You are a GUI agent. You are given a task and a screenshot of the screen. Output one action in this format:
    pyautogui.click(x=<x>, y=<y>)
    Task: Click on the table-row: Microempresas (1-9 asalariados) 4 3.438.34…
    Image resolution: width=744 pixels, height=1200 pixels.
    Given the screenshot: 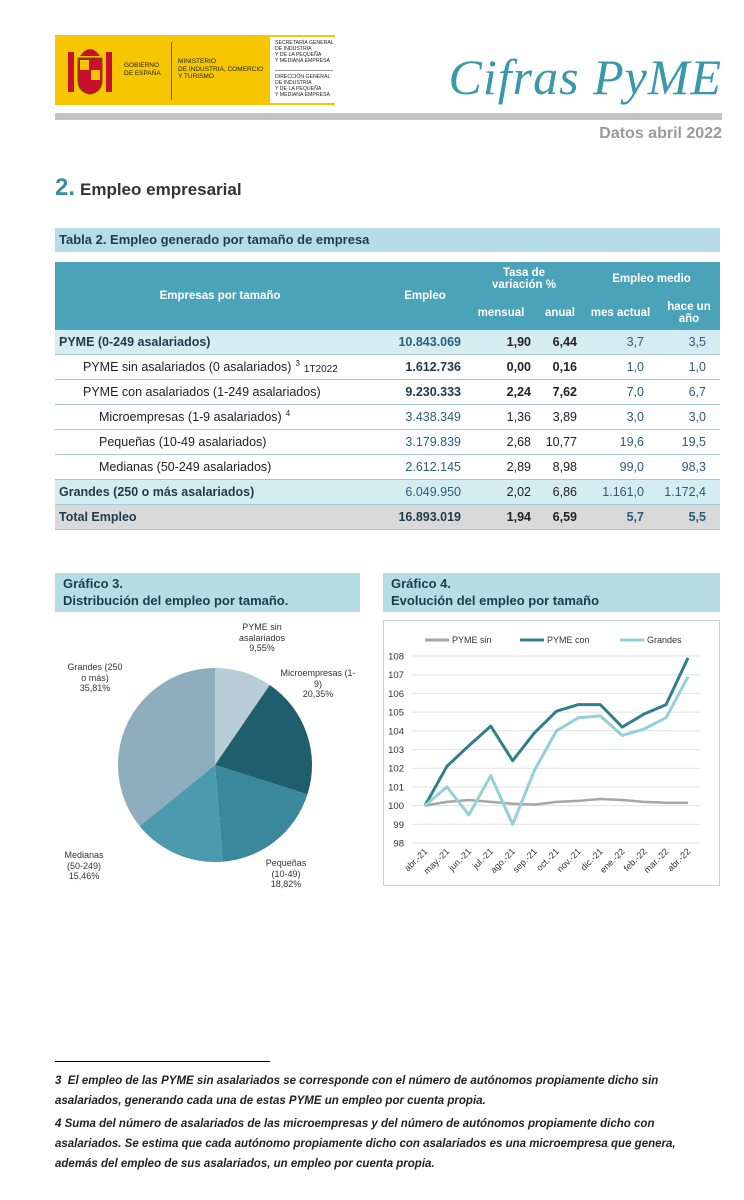 What is the action you would take?
    pyautogui.click(x=387, y=417)
    